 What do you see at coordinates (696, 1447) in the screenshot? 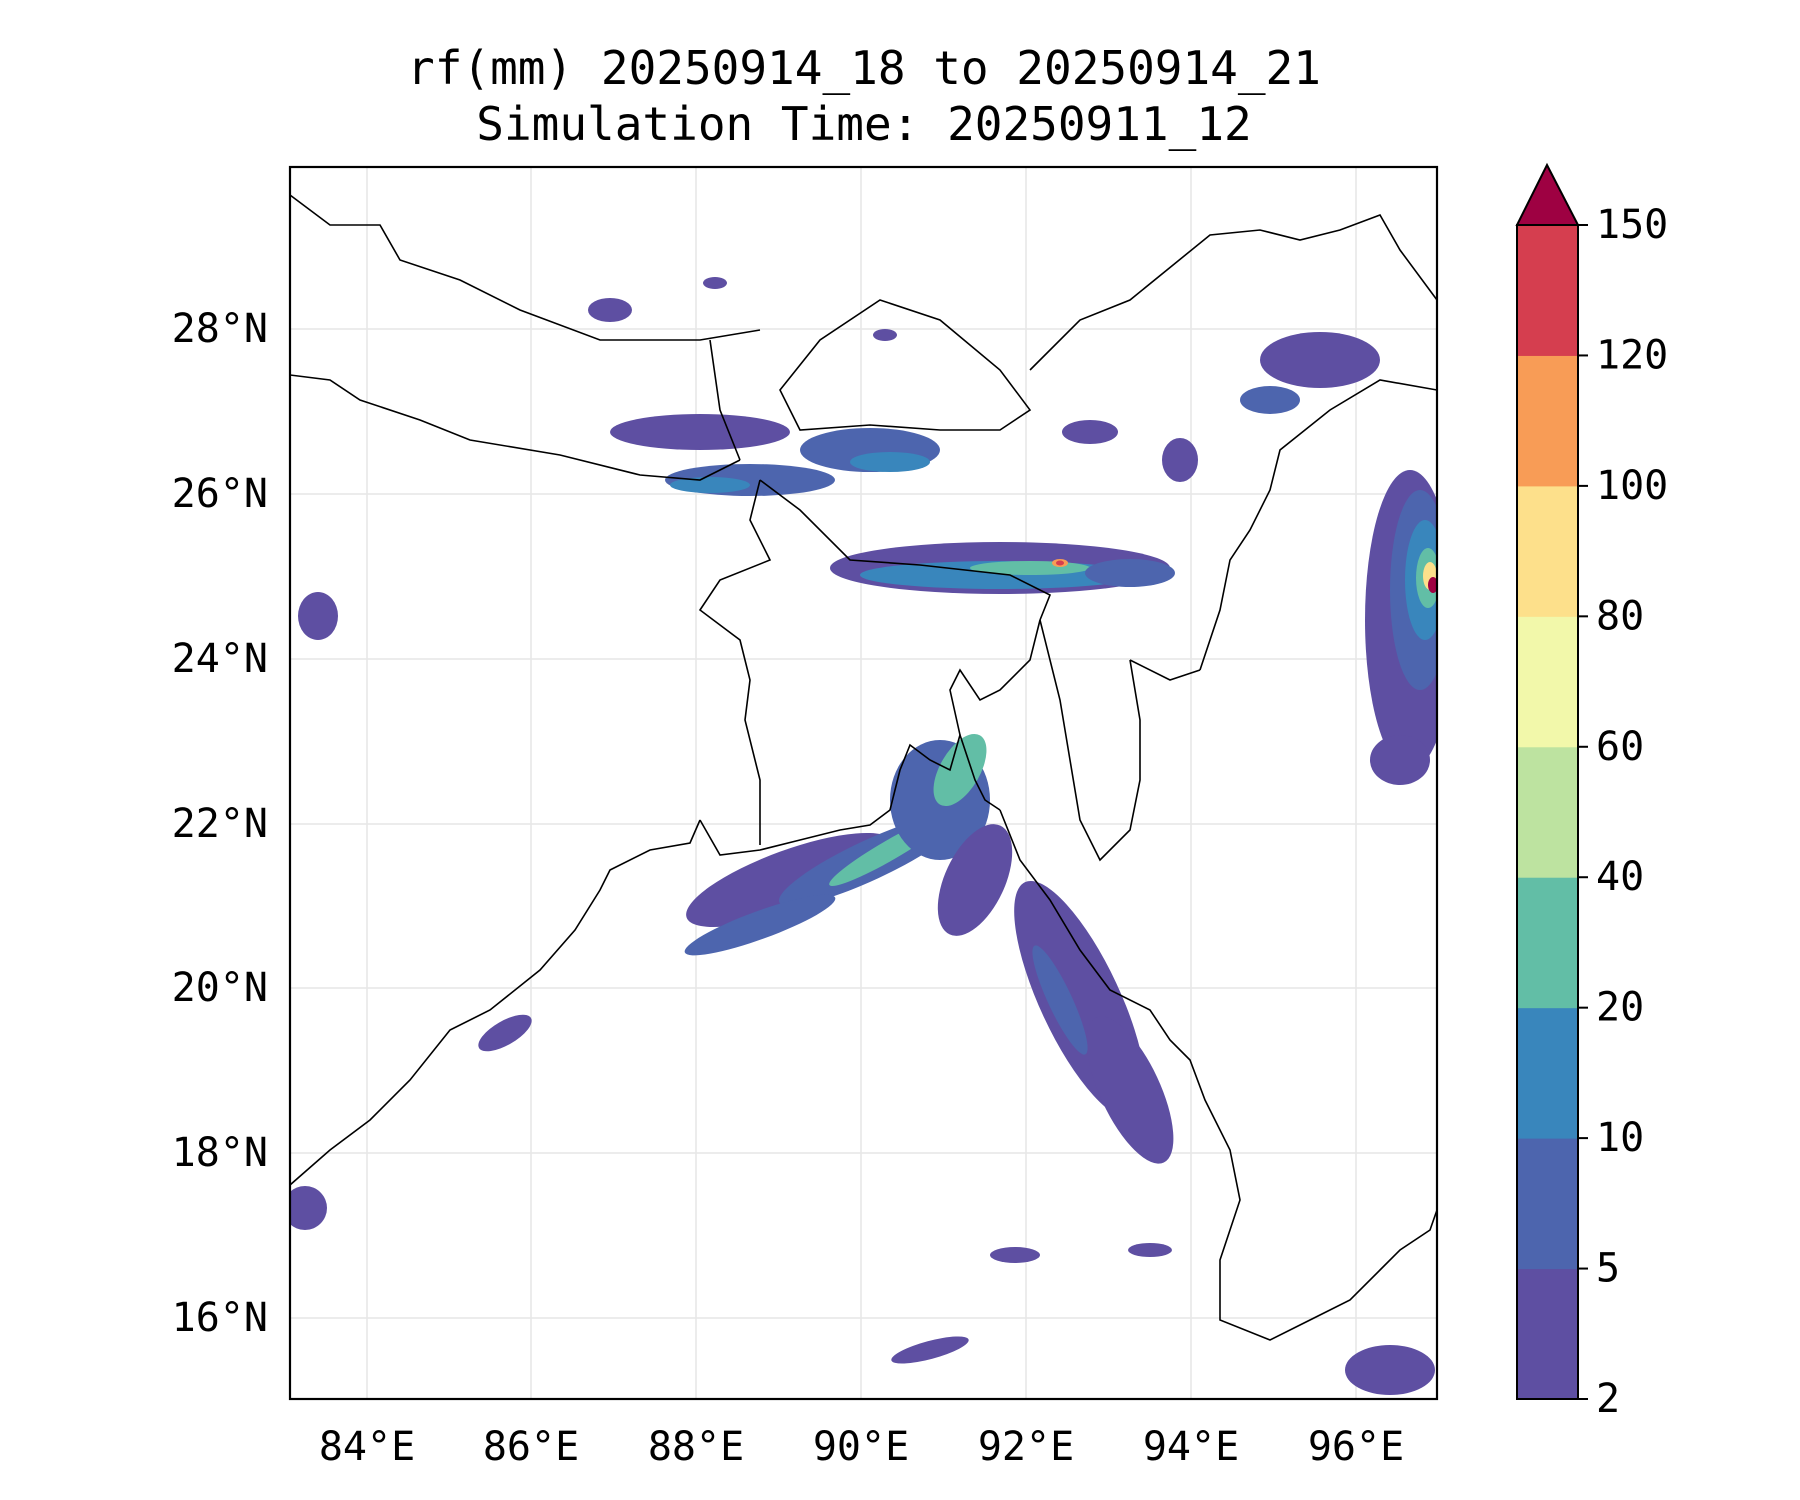
I see `x-tick-label: 88°E` at bounding box center [696, 1447].